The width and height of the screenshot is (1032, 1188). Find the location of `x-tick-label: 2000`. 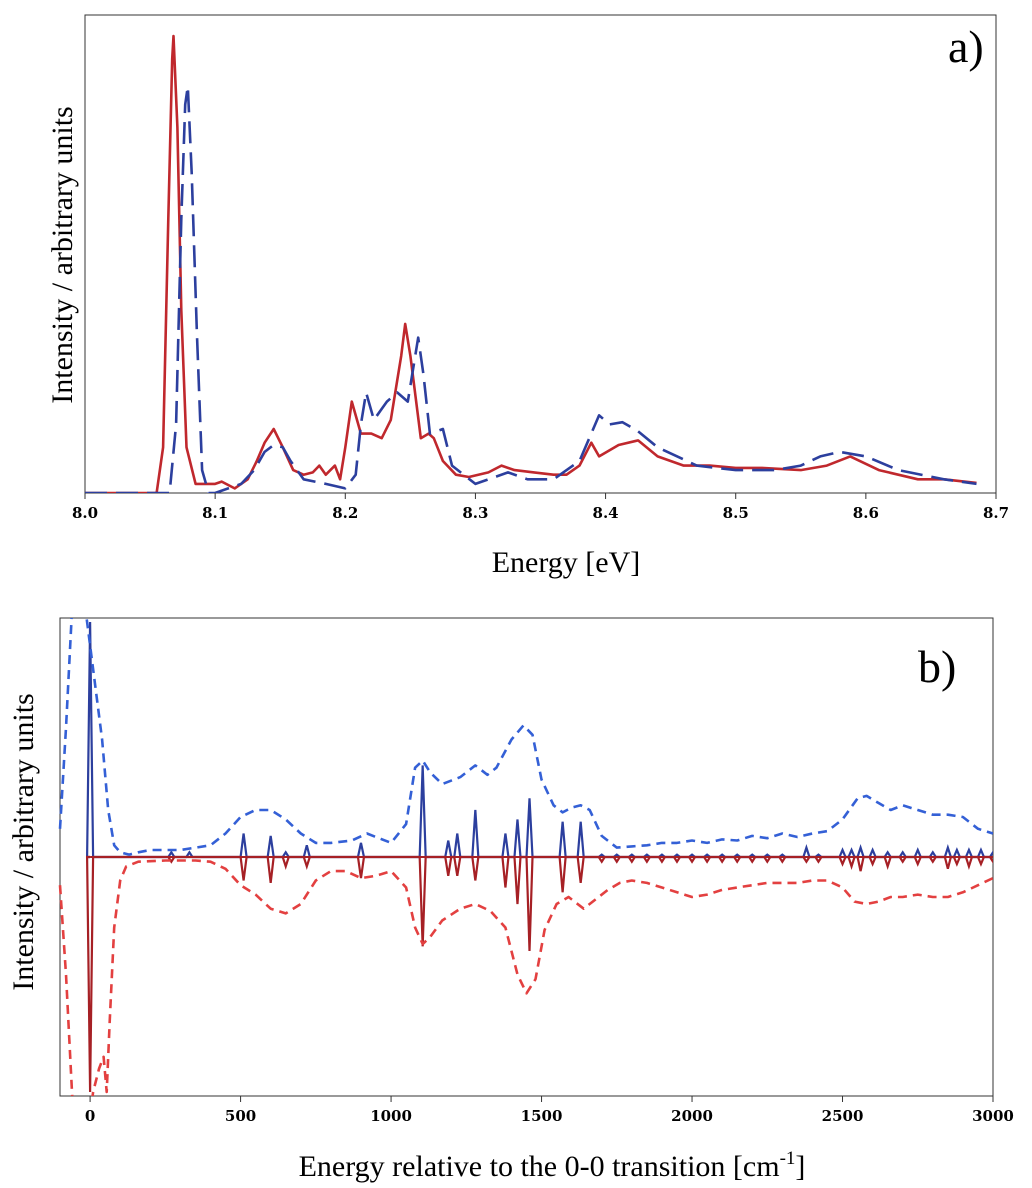

x-tick-label: 2000 is located at coordinates (692, 1116).